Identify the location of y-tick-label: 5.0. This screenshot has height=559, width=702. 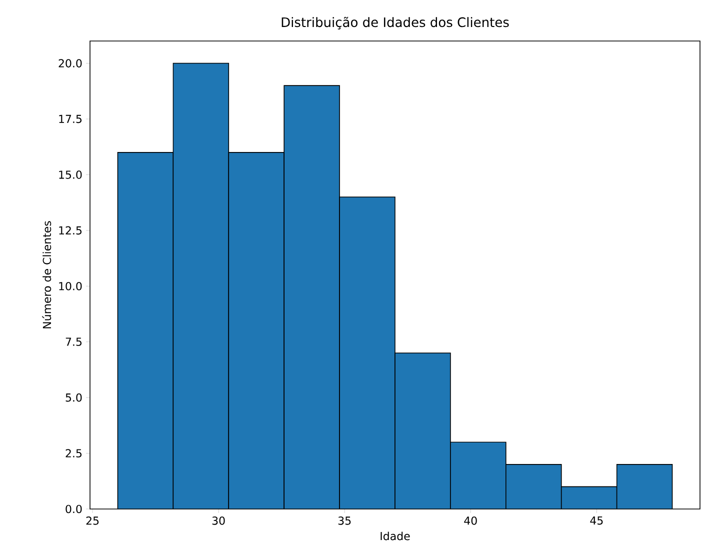
(74, 397).